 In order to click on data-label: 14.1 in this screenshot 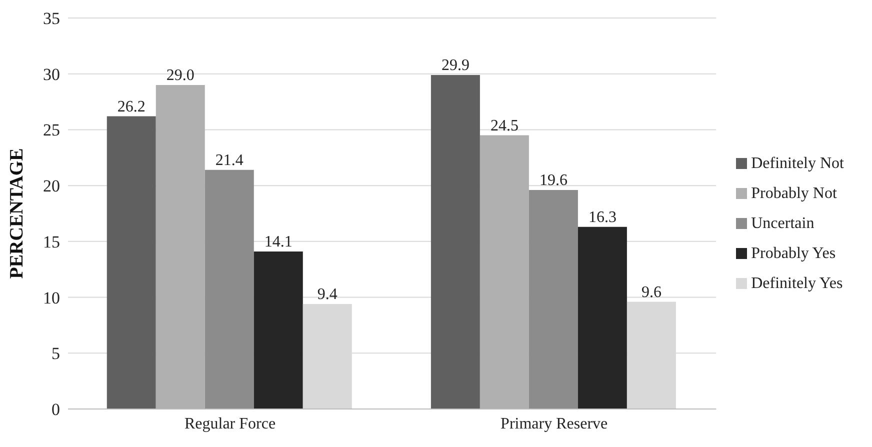, I will do `click(278, 241)`.